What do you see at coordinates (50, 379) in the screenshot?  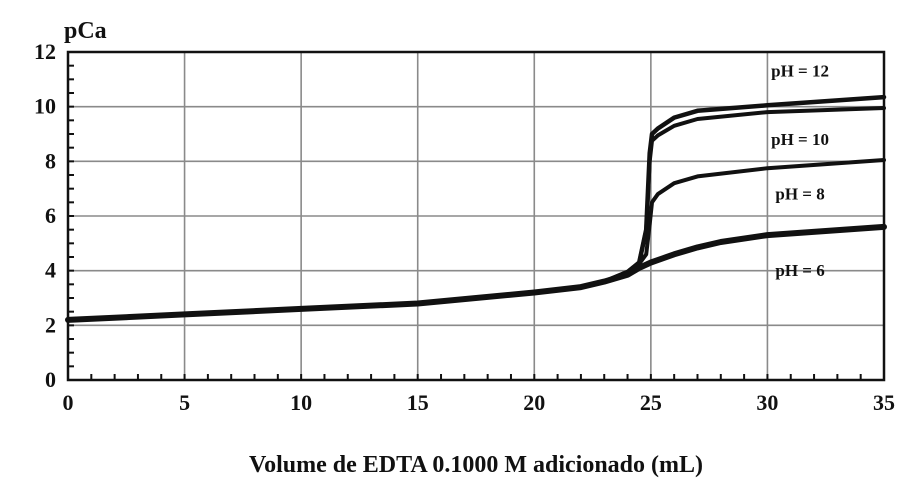 I see `y-tick-label-0: 0` at bounding box center [50, 379].